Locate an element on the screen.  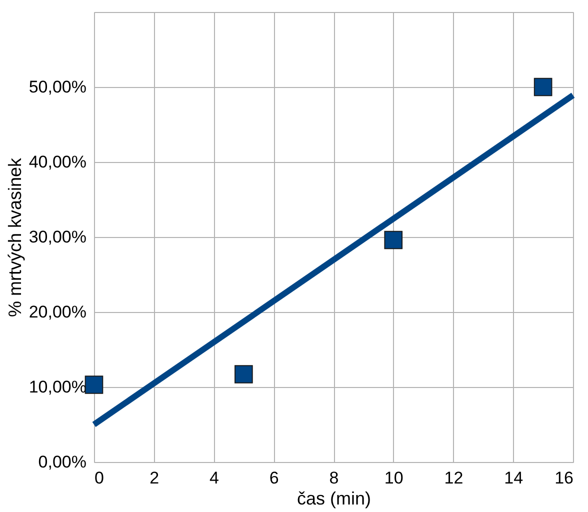
y-tick-label: 30,00% is located at coordinates (57, 237).